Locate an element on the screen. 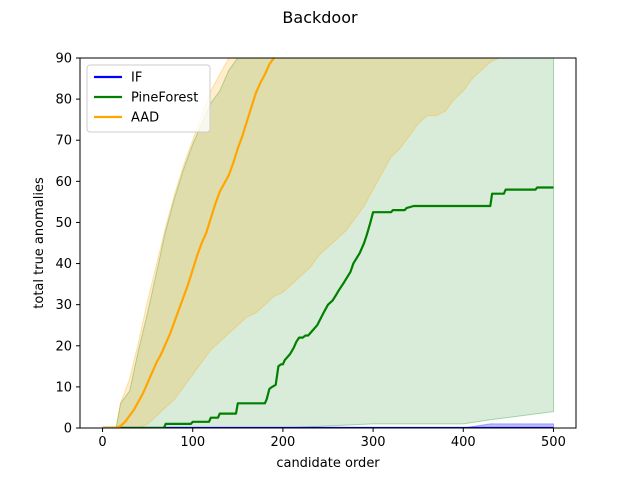 The image size is (640, 480). y-tick-label: 60 is located at coordinates (63, 182).